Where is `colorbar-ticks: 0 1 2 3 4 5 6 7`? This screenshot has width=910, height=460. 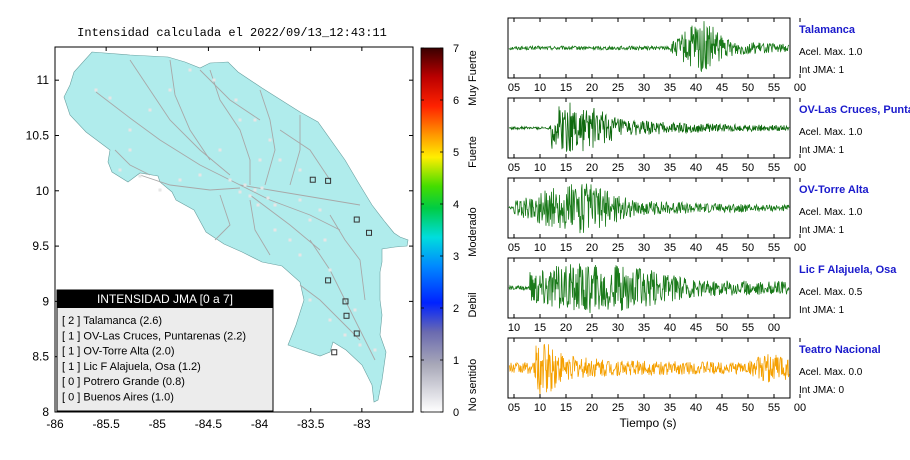 colorbar-ticks: 0 1 2 3 4 5 6 7 is located at coordinates (440, 231).